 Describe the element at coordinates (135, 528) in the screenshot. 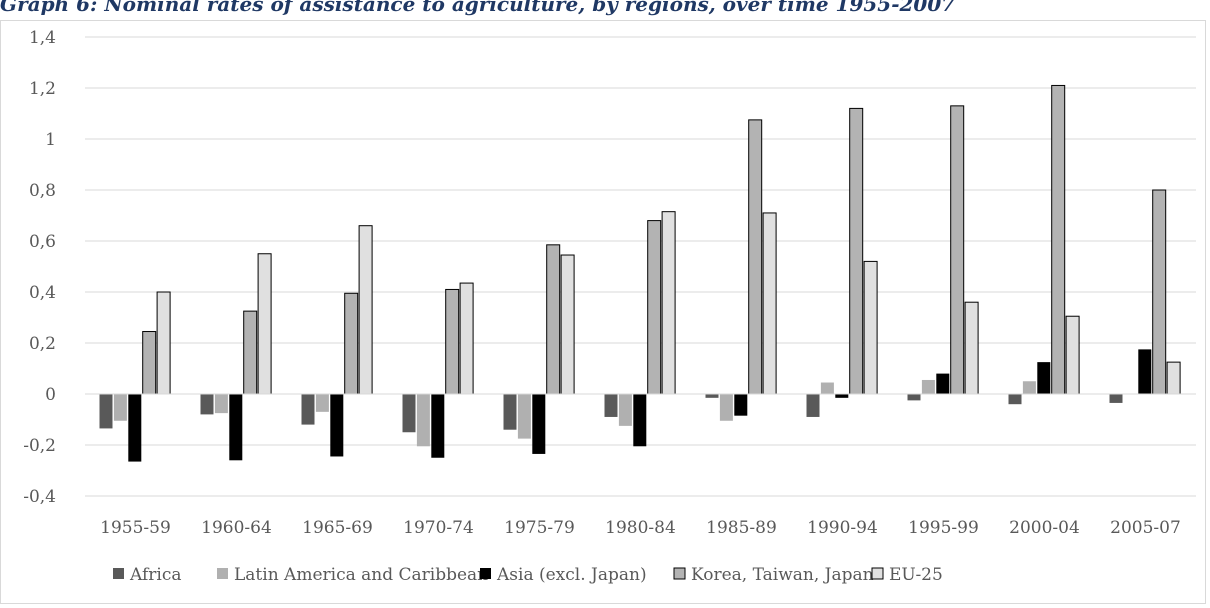

I see `x-tick-label: 1955-59` at that location.